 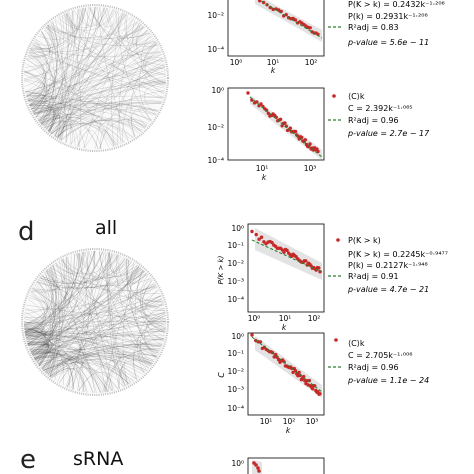 What do you see at coordinates (373, 367) in the screenshot?
I see `legend-r2: R²adj = 0.96` at bounding box center [373, 367].